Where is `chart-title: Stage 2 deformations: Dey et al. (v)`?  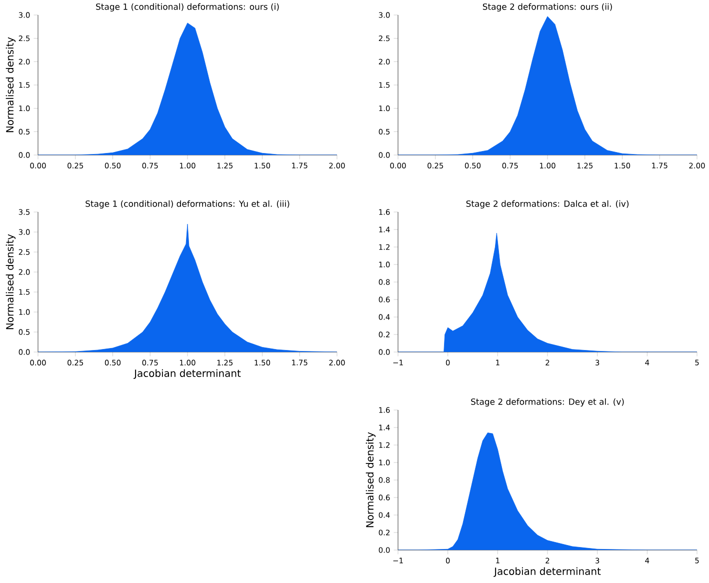 chart-title: Stage 2 deformations: Dey et al. (v) is located at coordinates (547, 402).